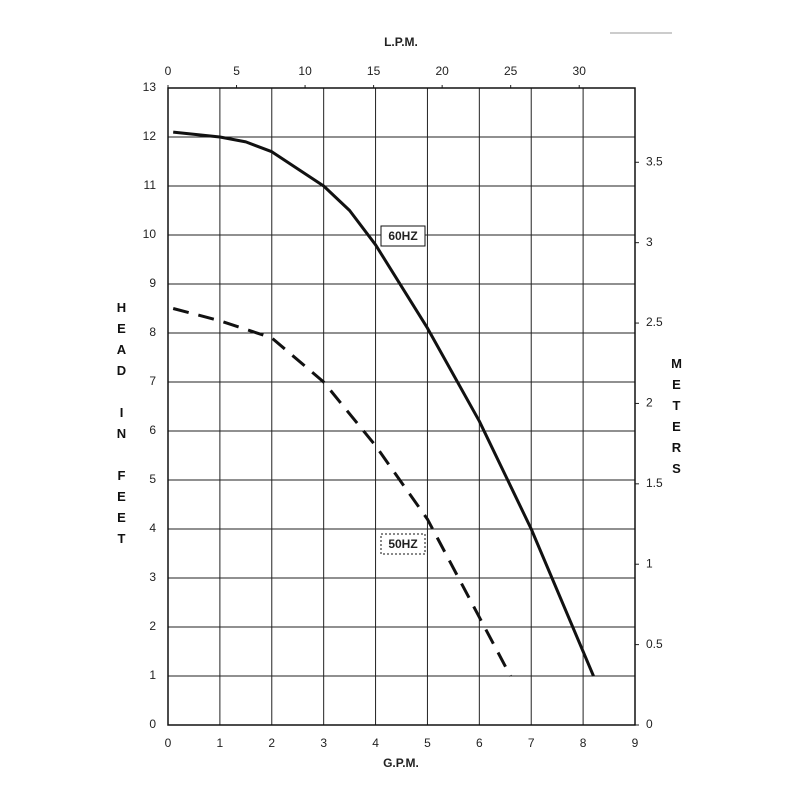 Image resolution: width=800 pixels, height=800 pixels. What do you see at coordinates (152, 332) in the screenshot?
I see `y-tick-label: 8` at bounding box center [152, 332].